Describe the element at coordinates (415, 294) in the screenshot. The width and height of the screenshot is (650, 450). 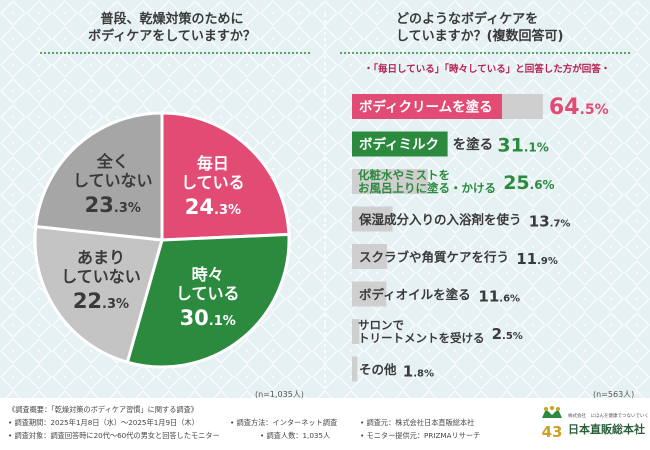
I see `bar-label: ボディオイルを塗る` at that location.